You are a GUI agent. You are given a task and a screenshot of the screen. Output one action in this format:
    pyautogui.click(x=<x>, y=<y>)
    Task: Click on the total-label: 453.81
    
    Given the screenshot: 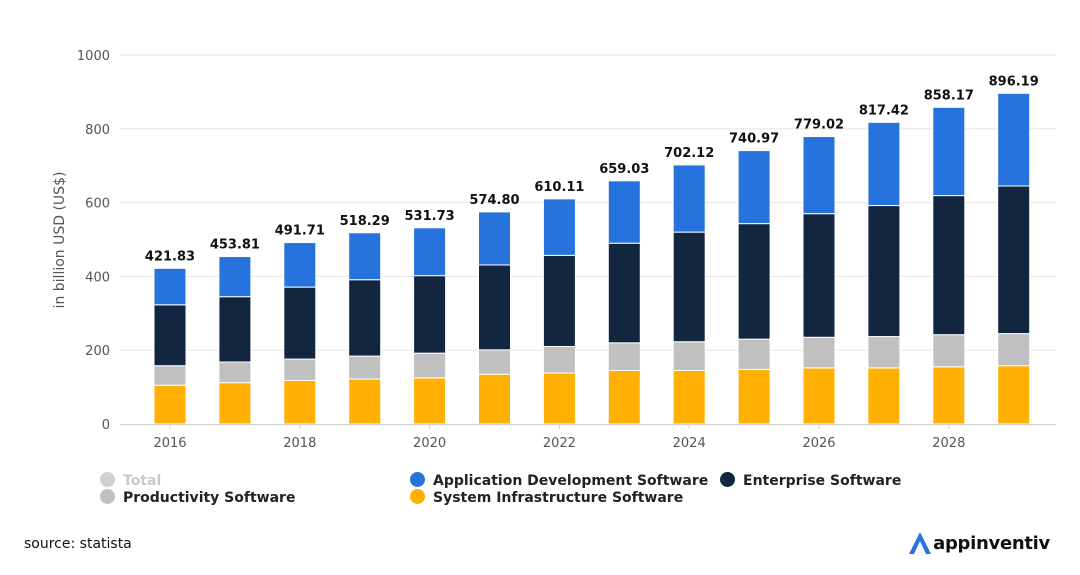 What is the action you would take?
    pyautogui.click(x=235, y=245)
    